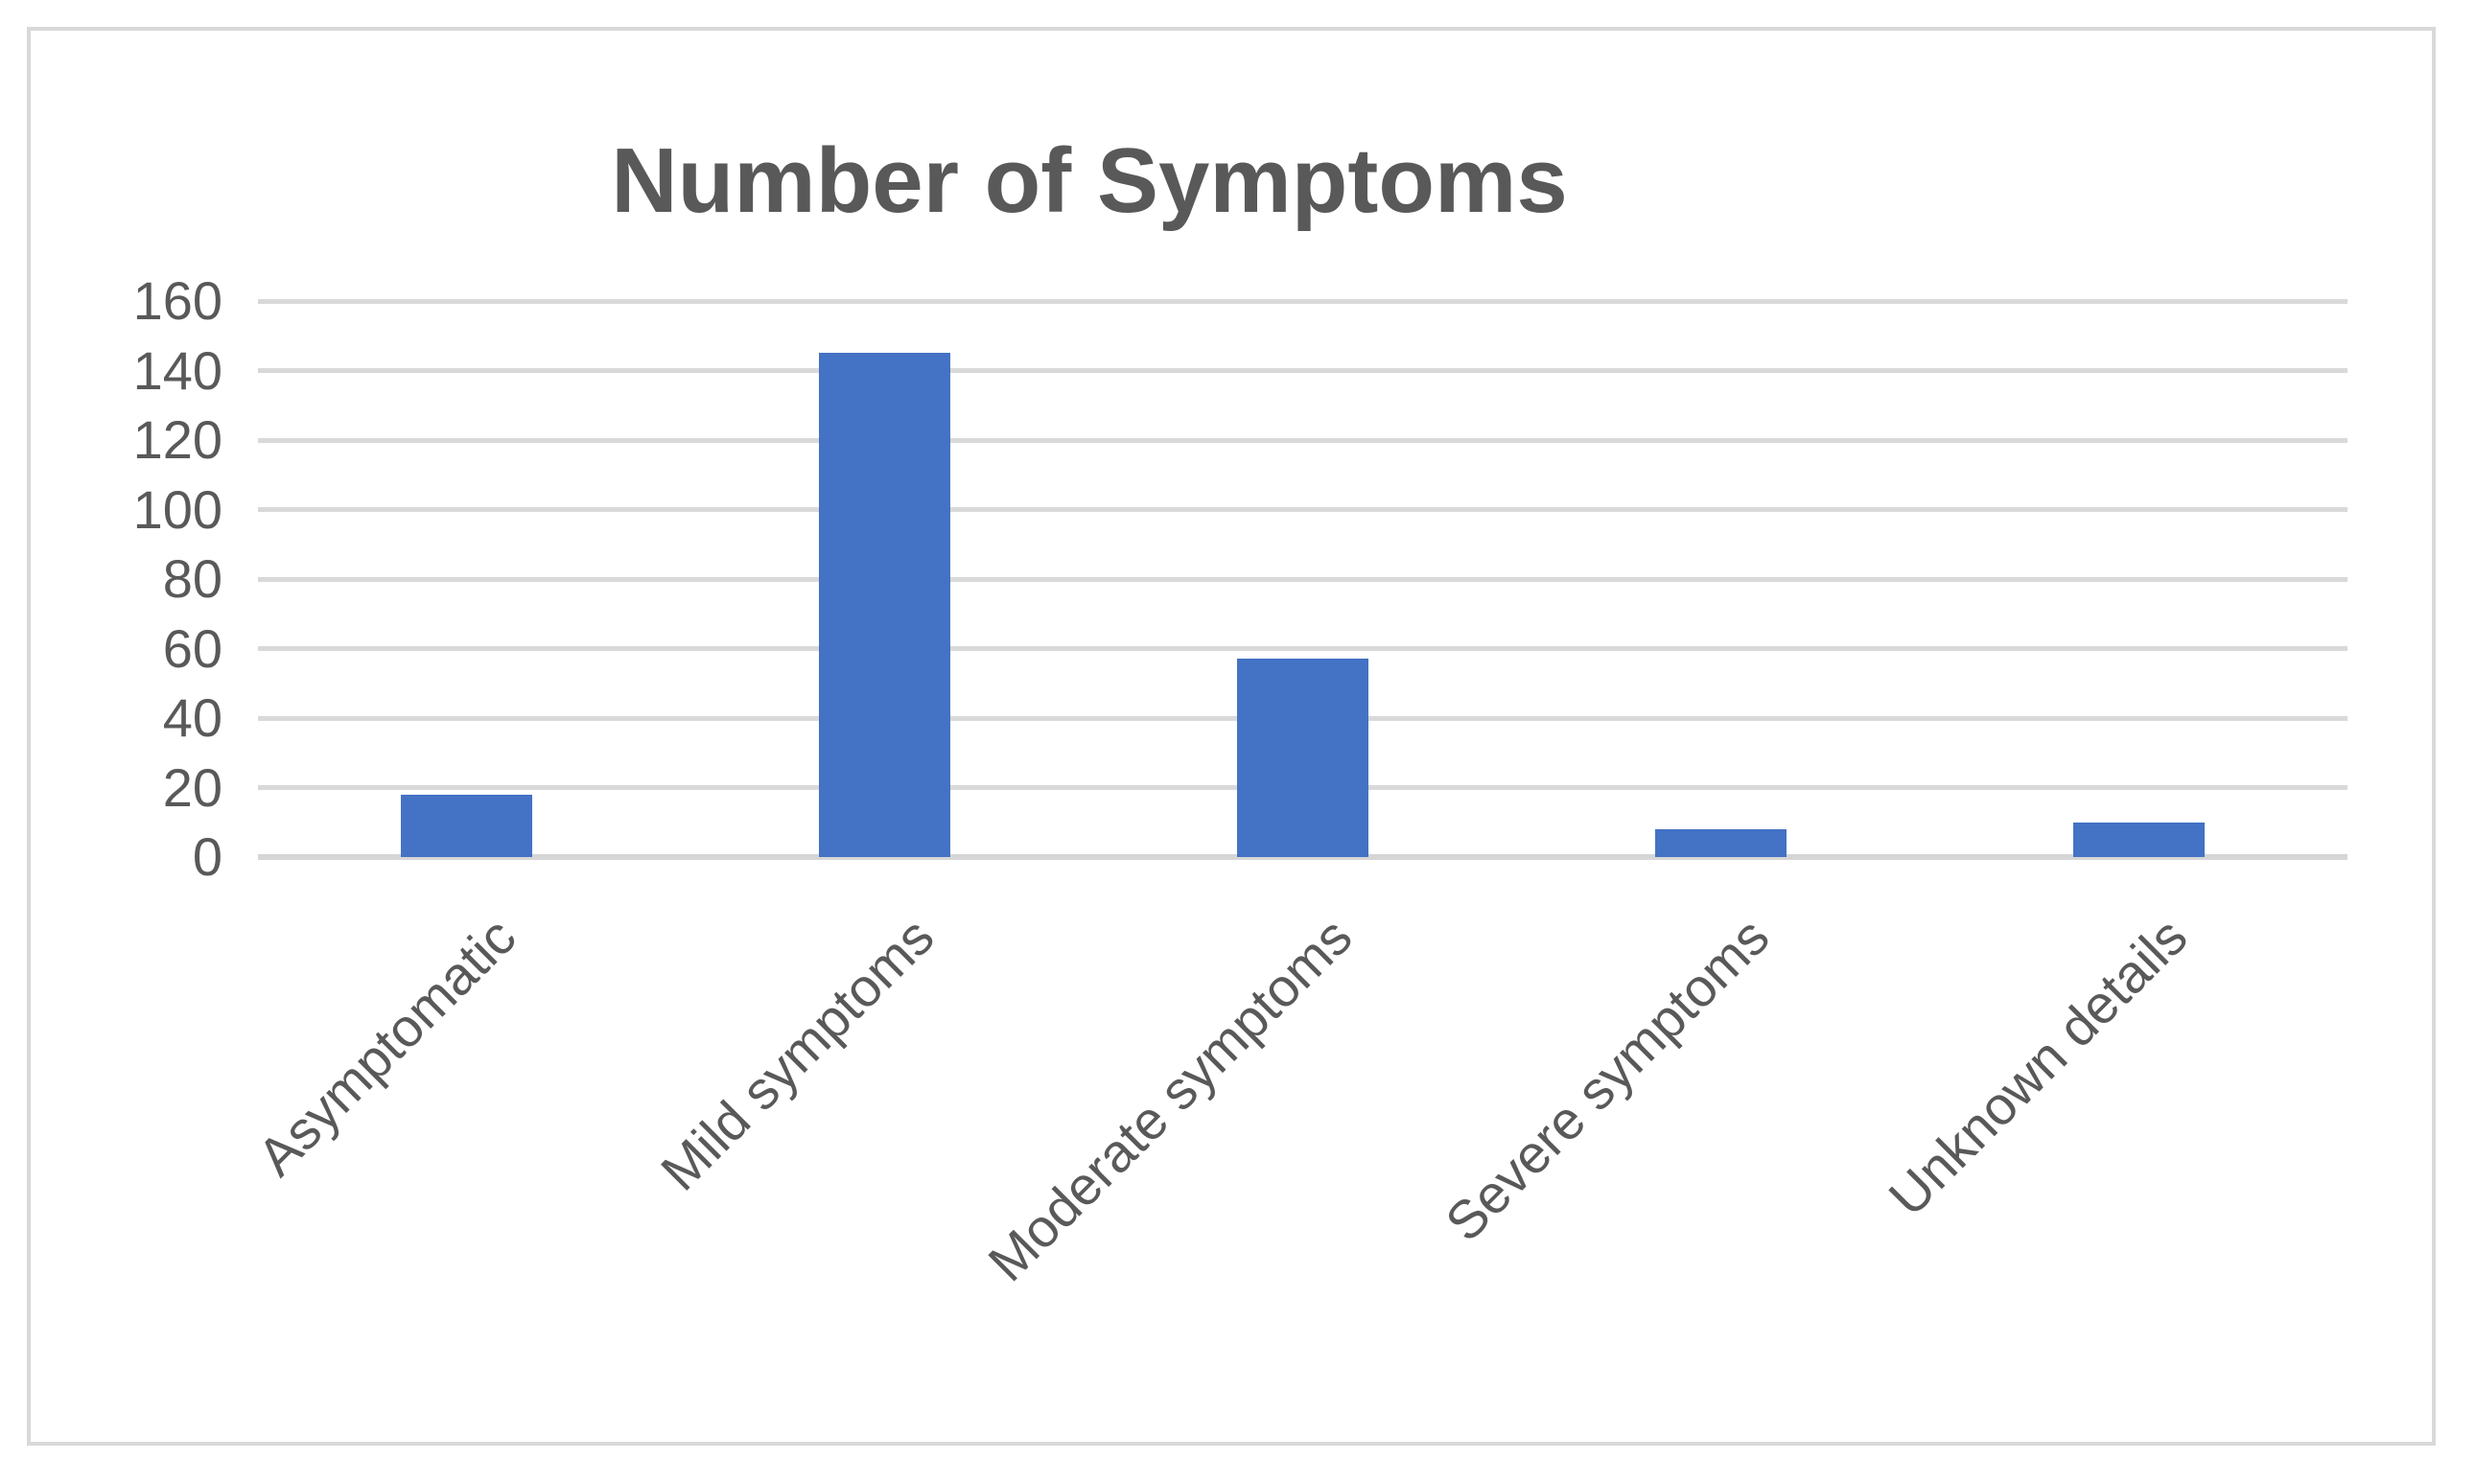 Image resolution: width=2476 pixels, height=1484 pixels. What do you see at coordinates (1607, 1079) in the screenshot?
I see `x-tick-label: Severe symptoms` at bounding box center [1607, 1079].